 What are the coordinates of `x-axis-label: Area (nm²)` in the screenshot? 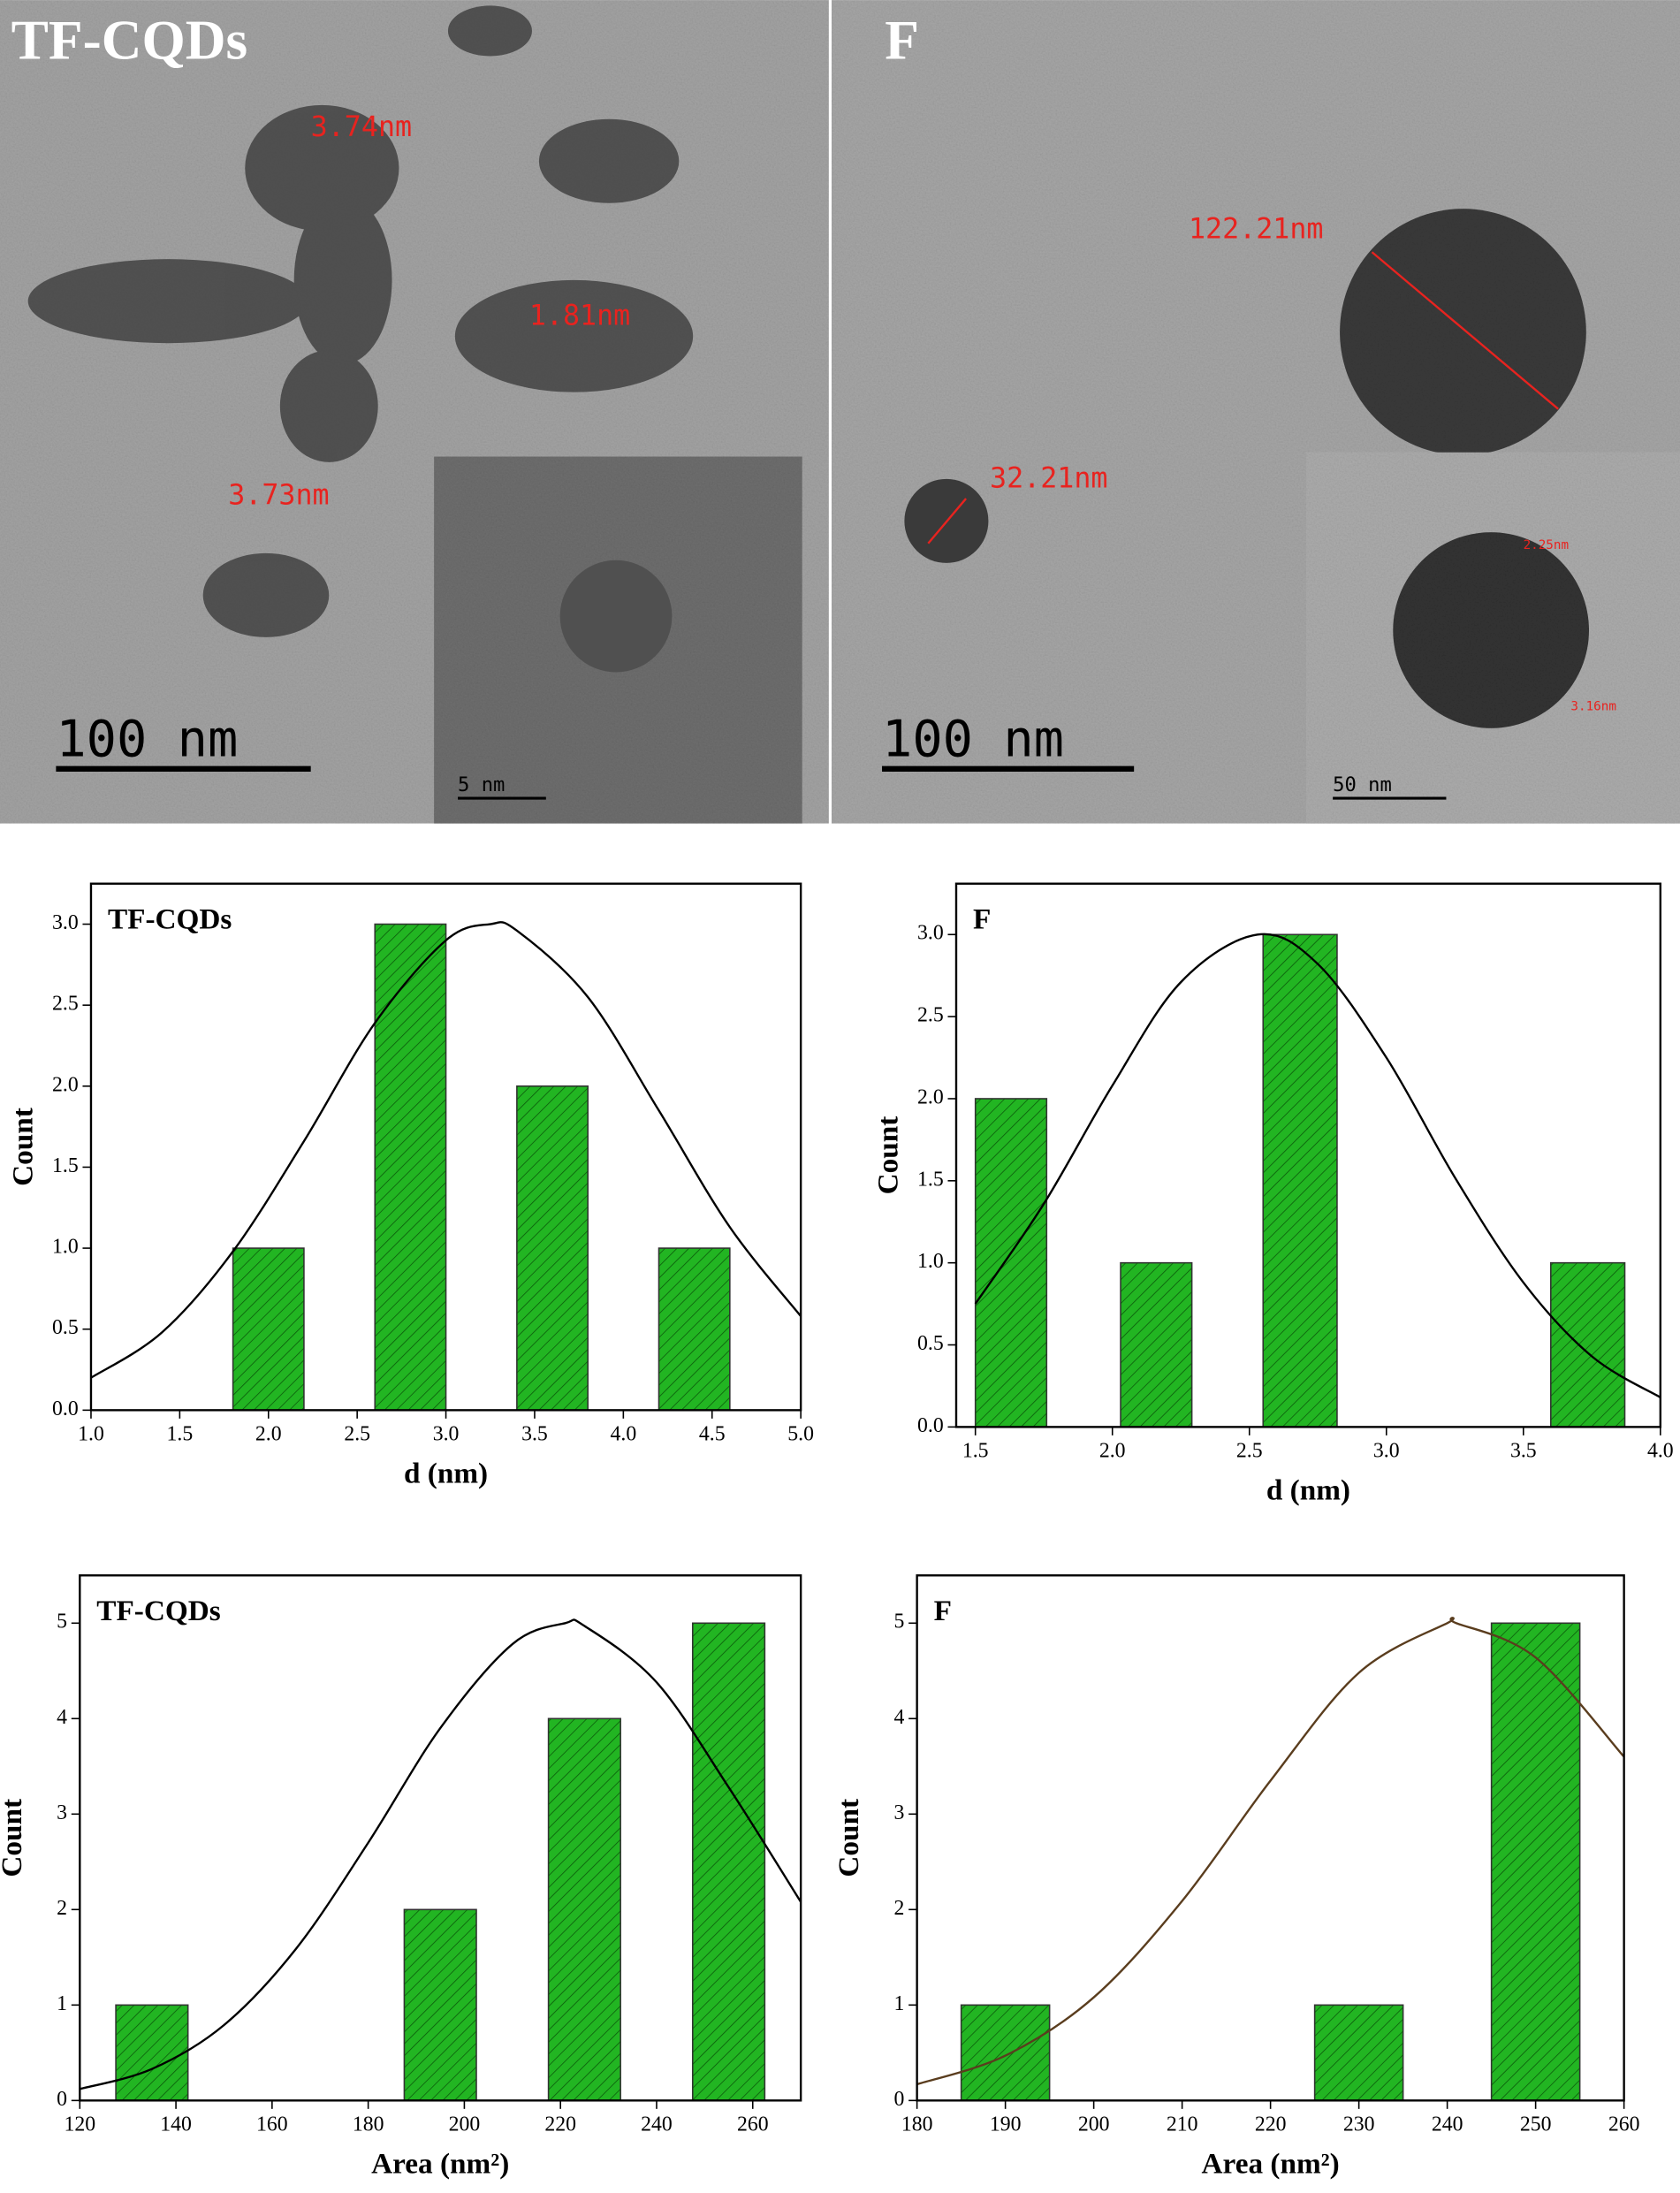 It's located at (1271, 2164).